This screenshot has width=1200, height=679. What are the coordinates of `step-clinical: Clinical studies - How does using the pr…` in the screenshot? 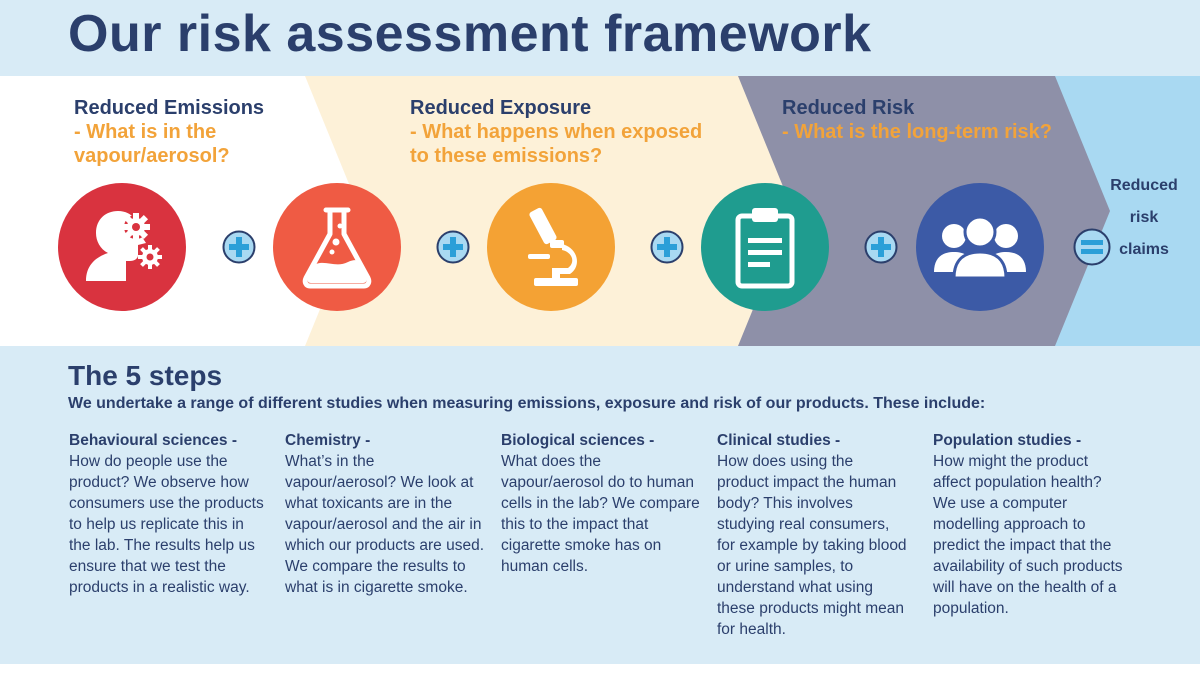 It's located at (812, 535).